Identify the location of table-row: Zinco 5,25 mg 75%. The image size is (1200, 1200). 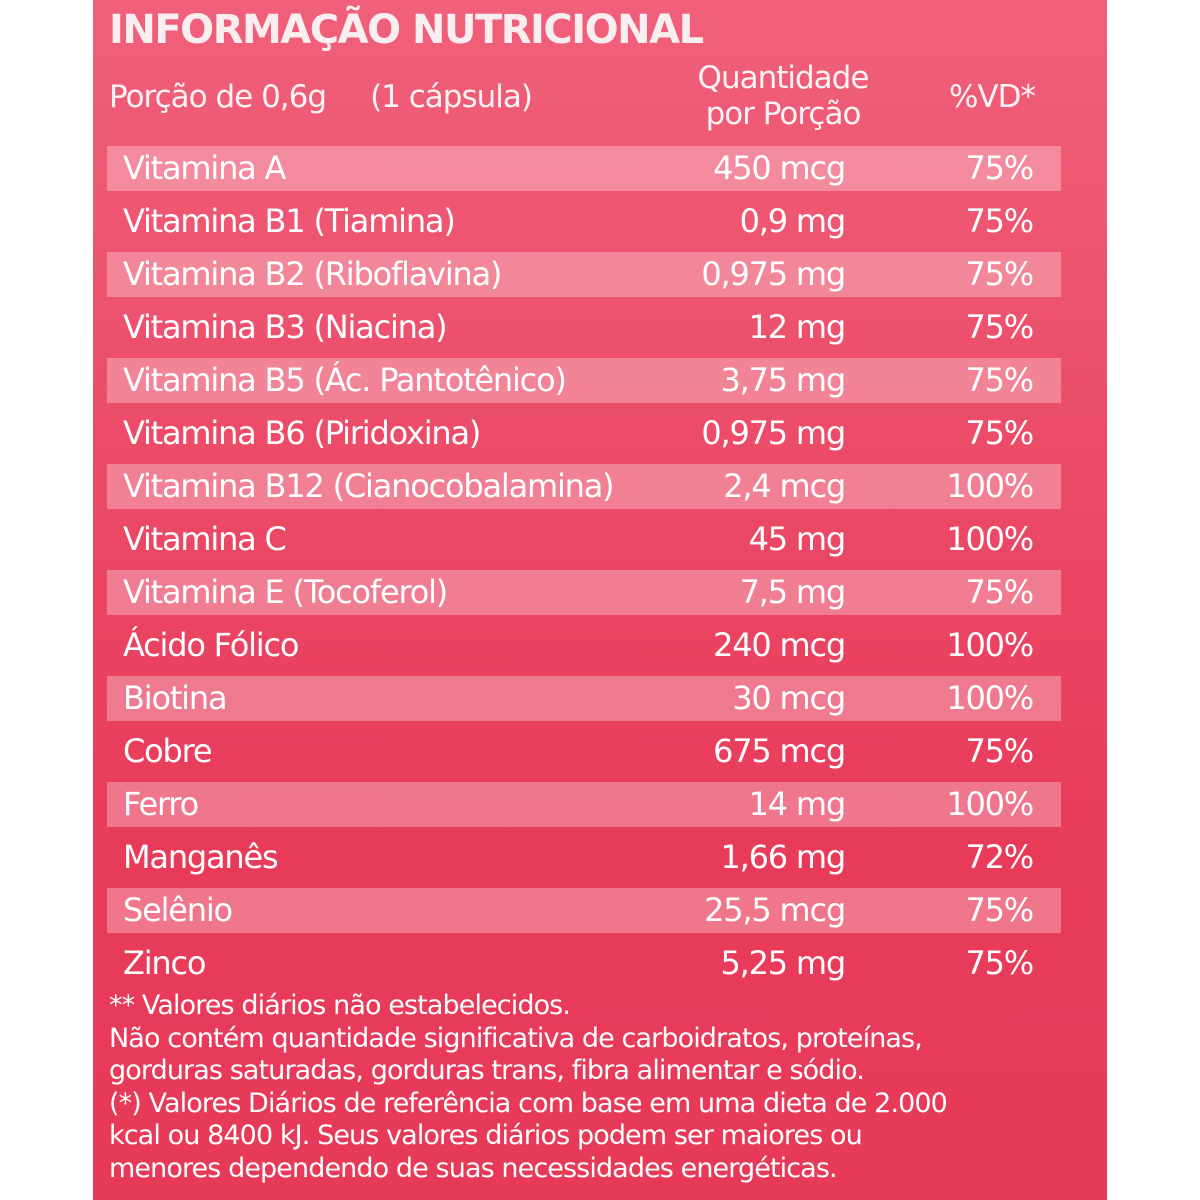
(584, 963).